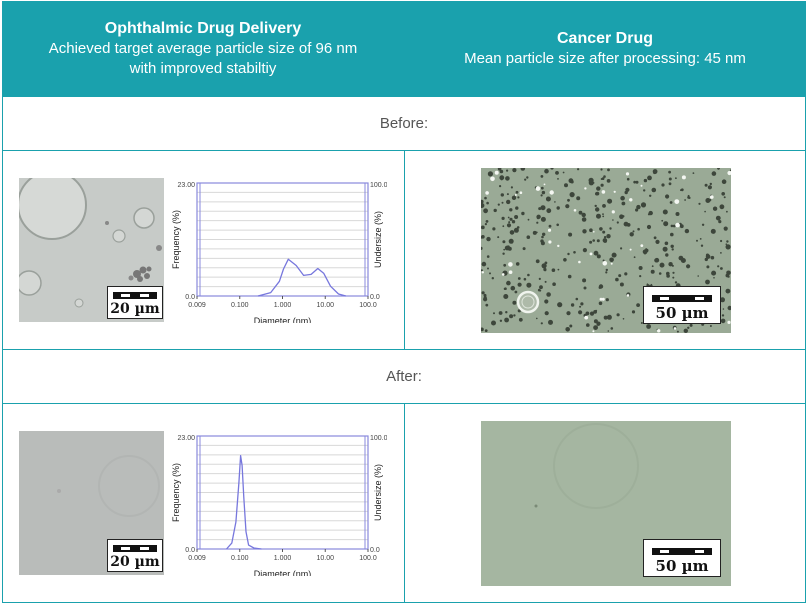  Describe the element at coordinates (682, 313) in the screenshot. I see `scale-bar-label: 50 µm` at that location.